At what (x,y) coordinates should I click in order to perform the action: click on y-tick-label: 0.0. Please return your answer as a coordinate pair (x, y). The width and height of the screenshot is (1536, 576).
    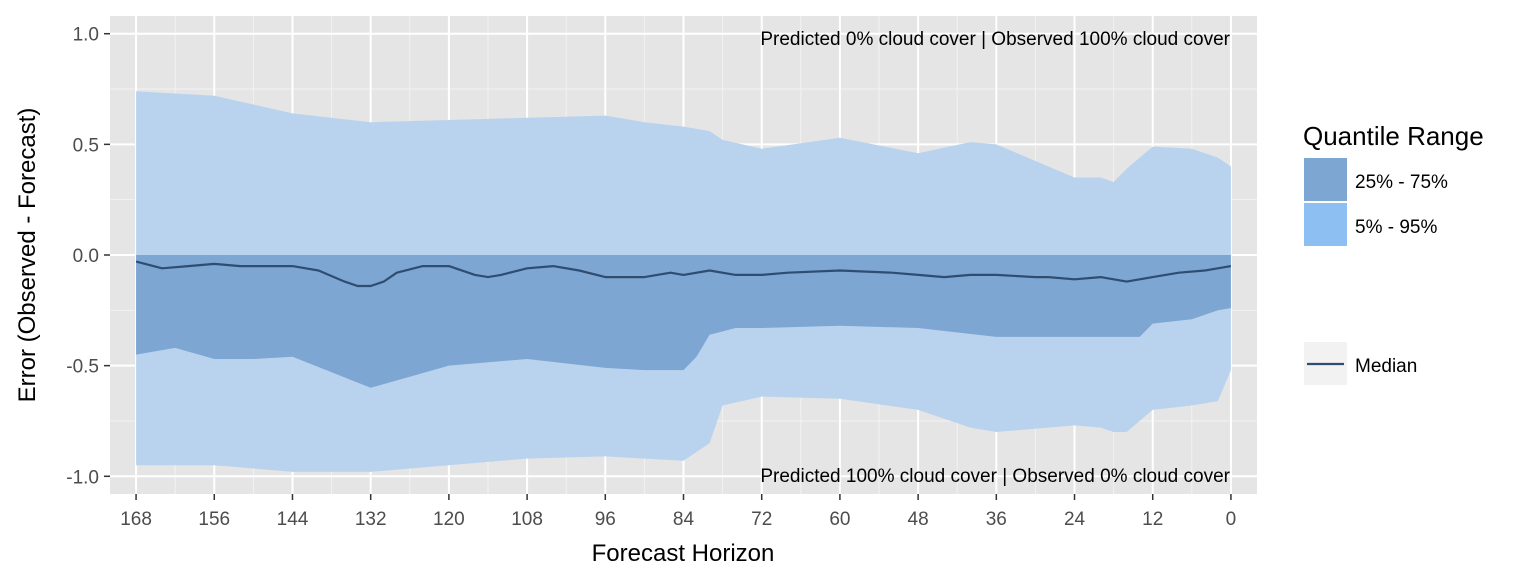
    Looking at the image, I should click on (86, 256).